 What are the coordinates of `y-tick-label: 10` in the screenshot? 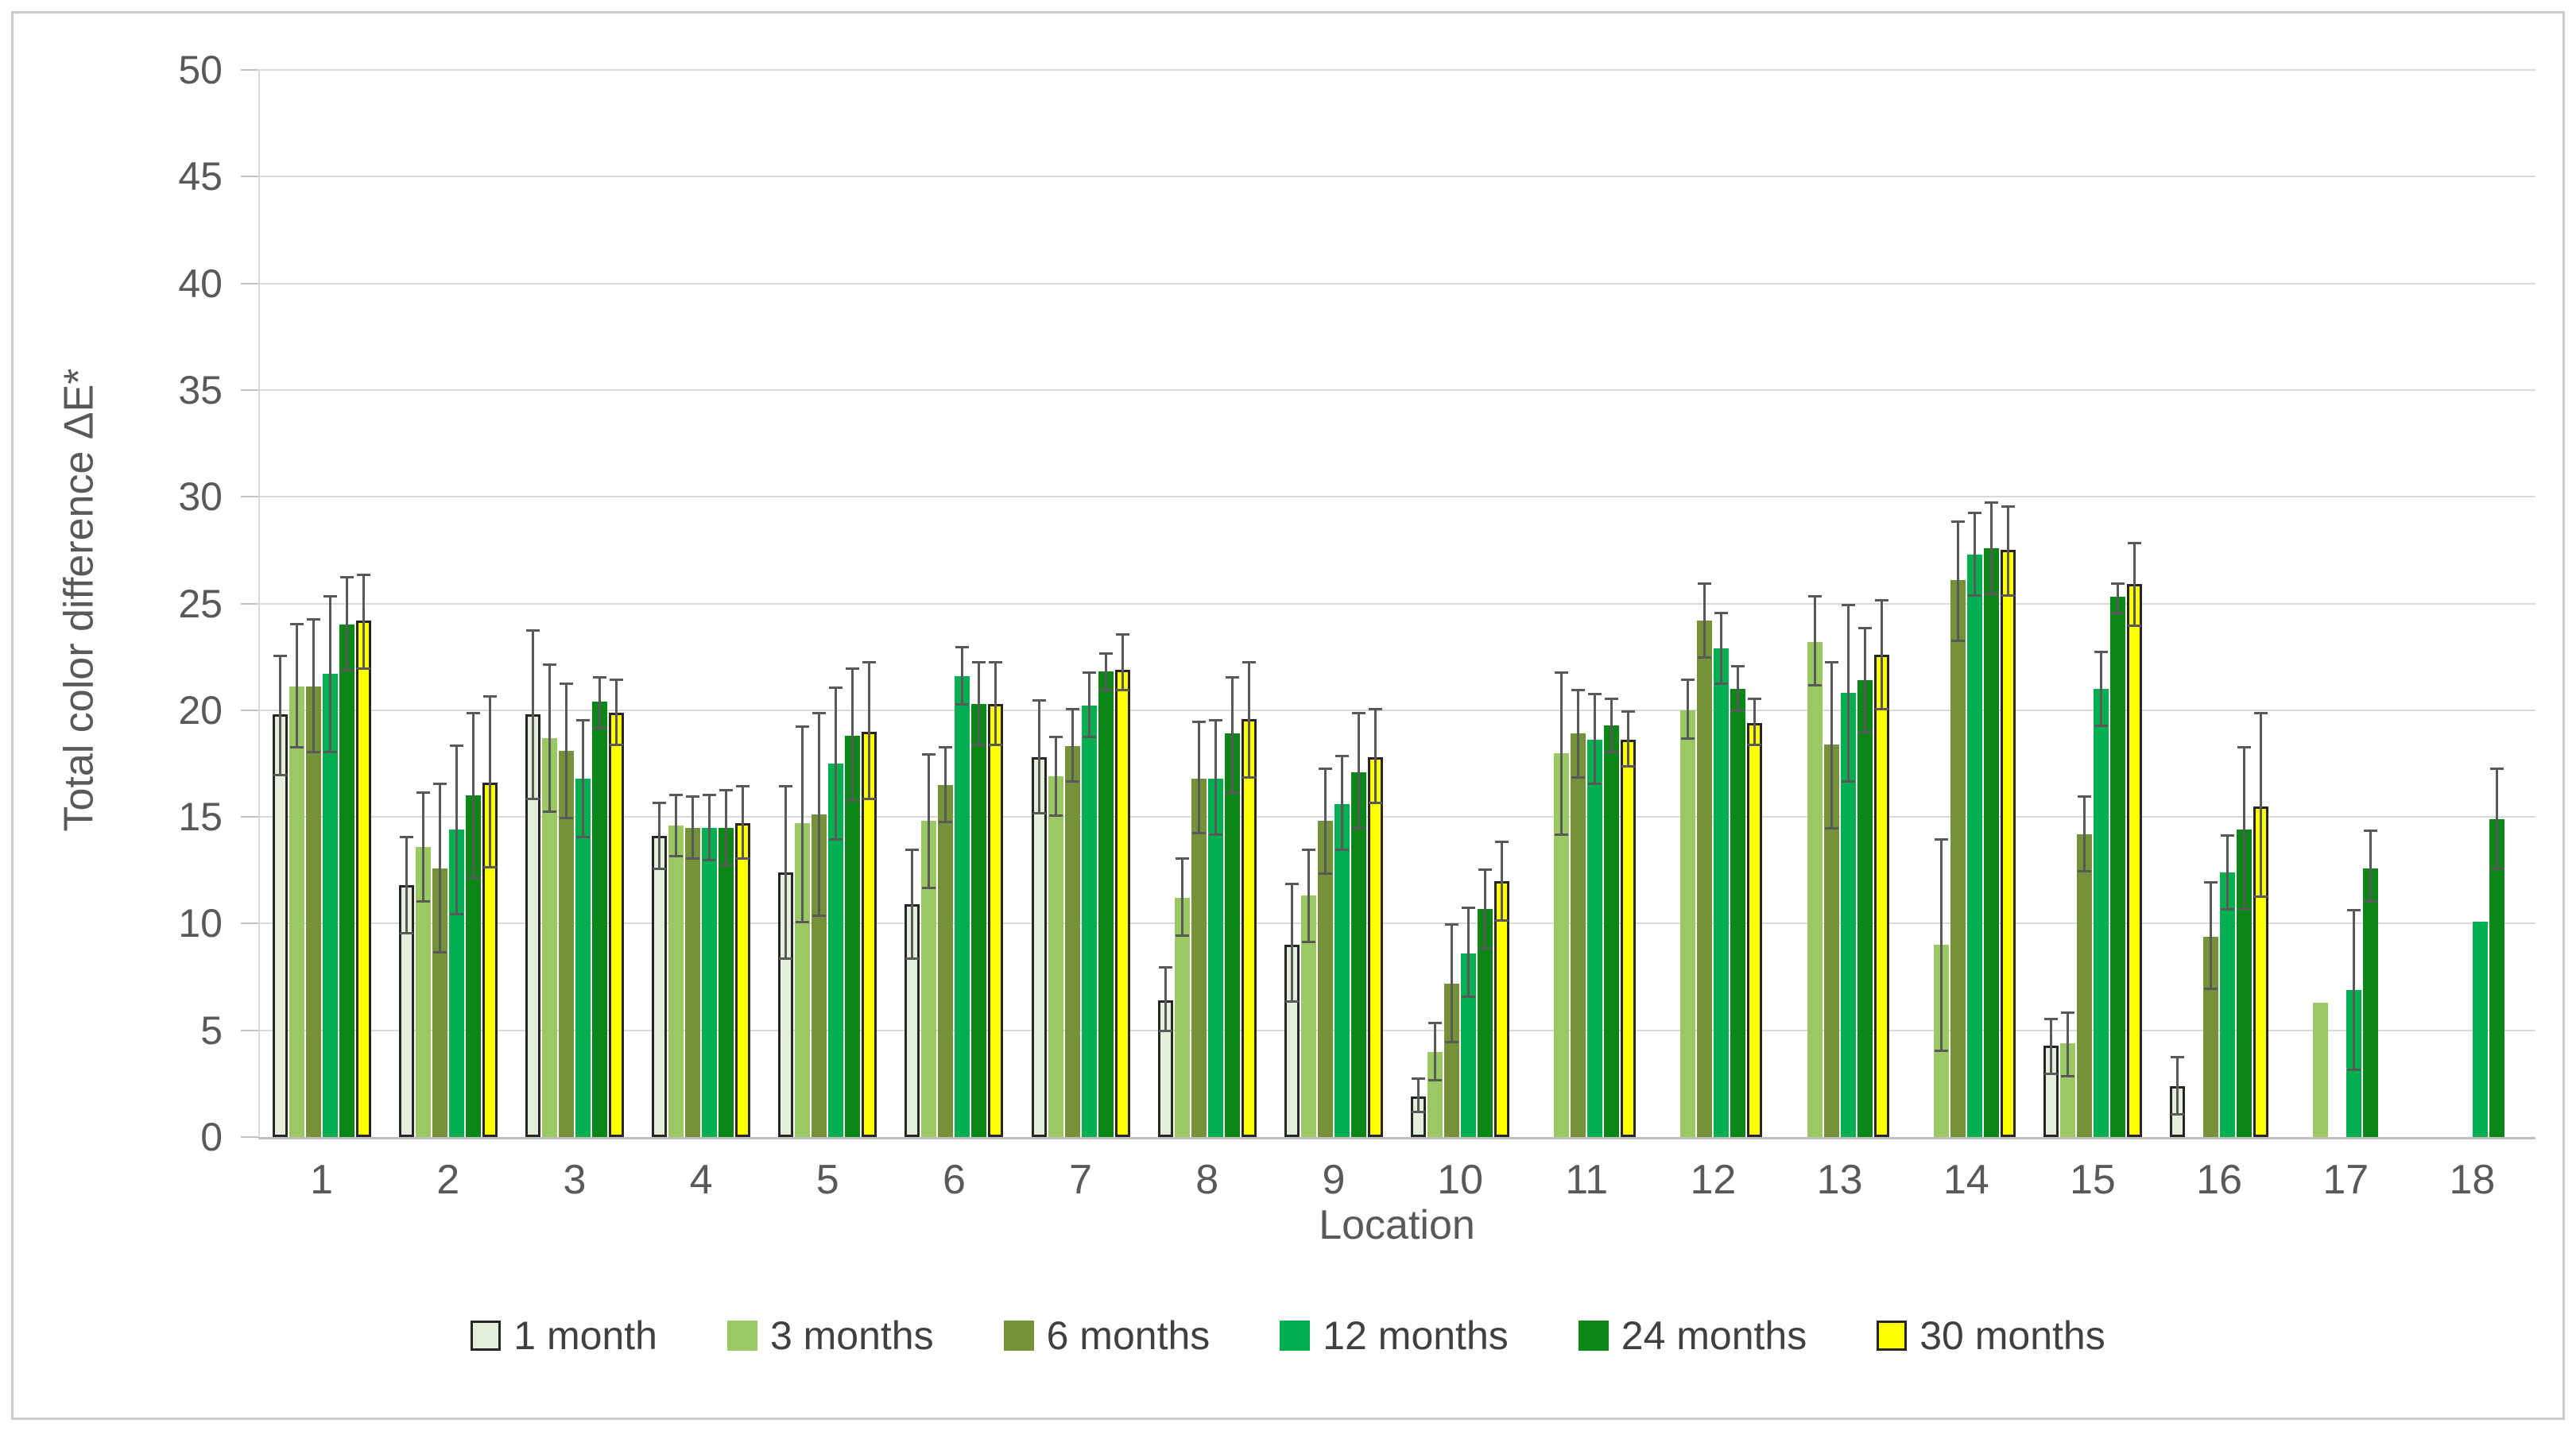 It's located at (200, 923).